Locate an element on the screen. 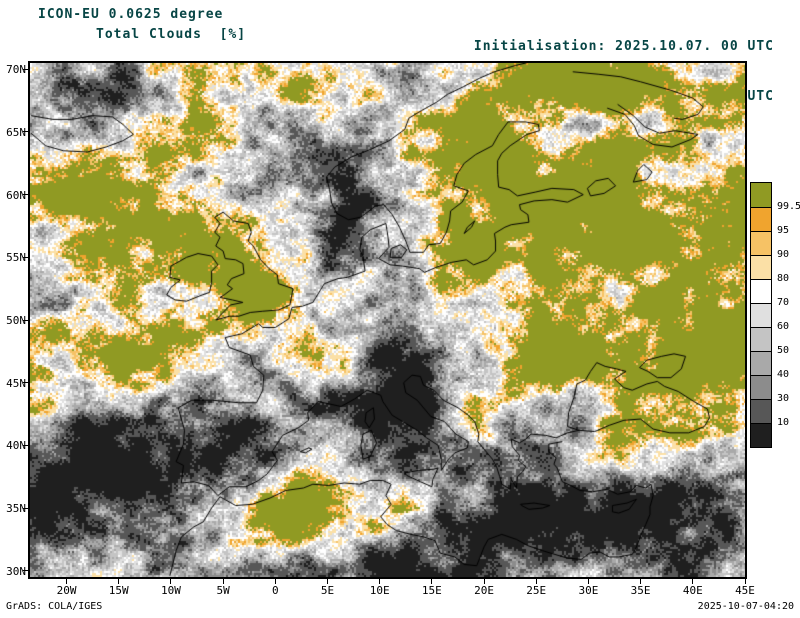 The height and width of the screenshot is (618, 800). y-axis-label: 45N is located at coordinates (16, 383).